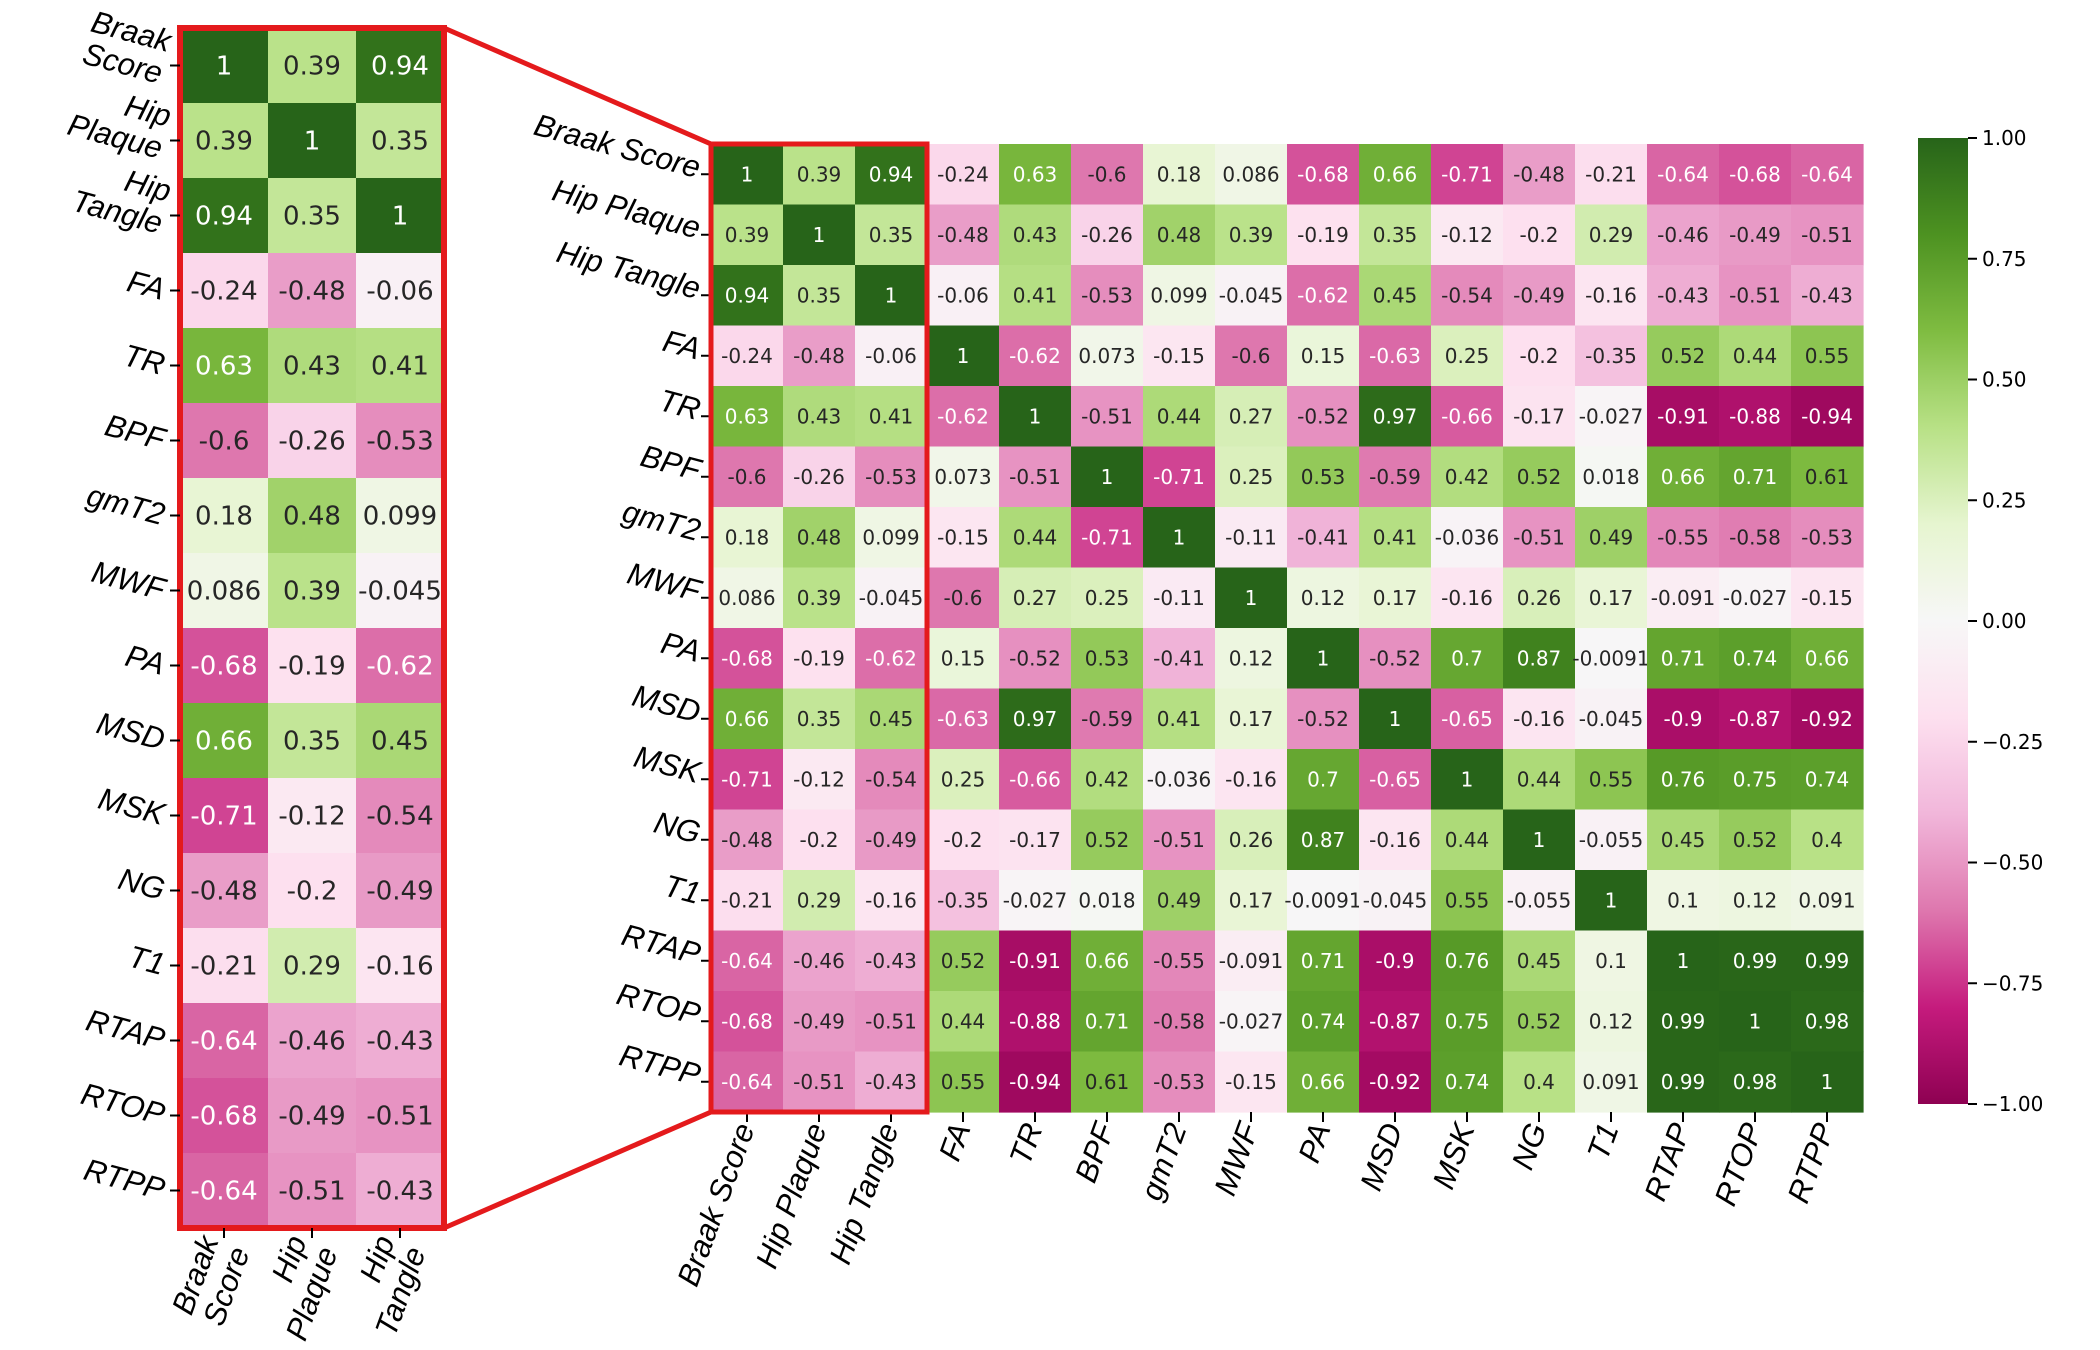 The height and width of the screenshot is (1350, 2100). I want to click on row-label-hip-plaque: Hip Plaque, so click(627, 208).